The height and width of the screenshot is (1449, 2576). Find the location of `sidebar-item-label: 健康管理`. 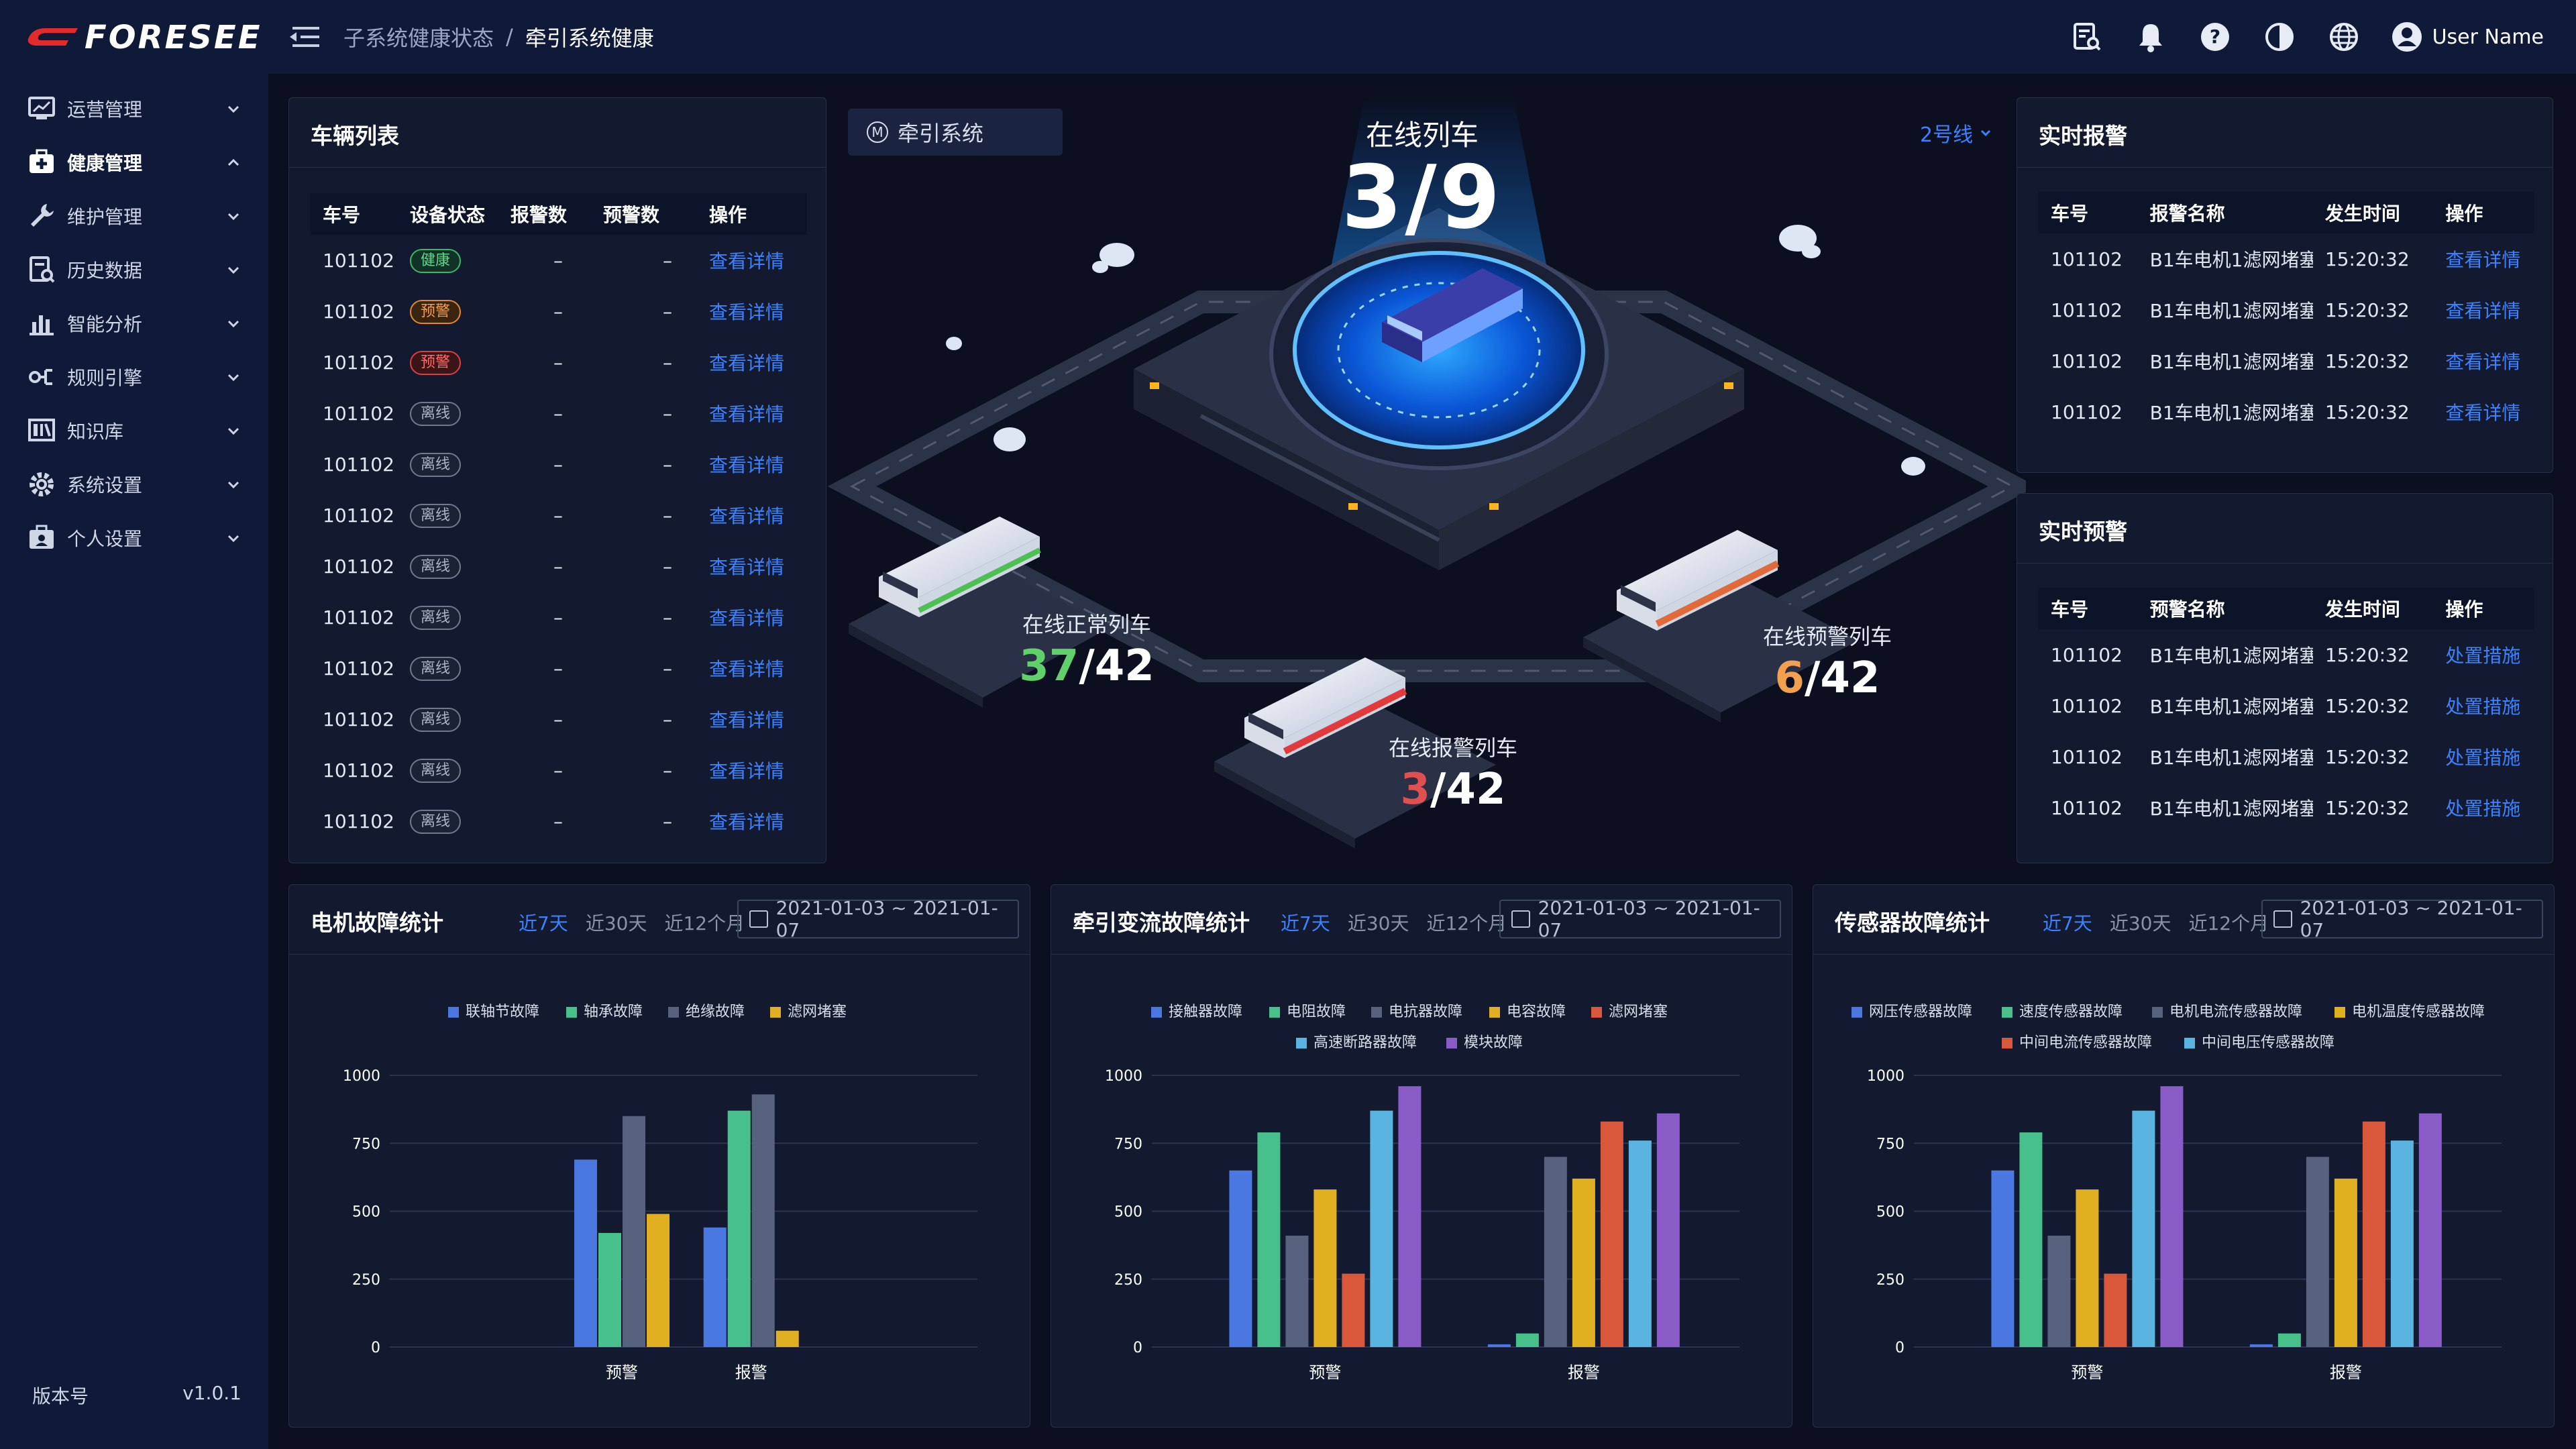

sidebar-item-label: 健康管理 is located at coordinates (105, 163).